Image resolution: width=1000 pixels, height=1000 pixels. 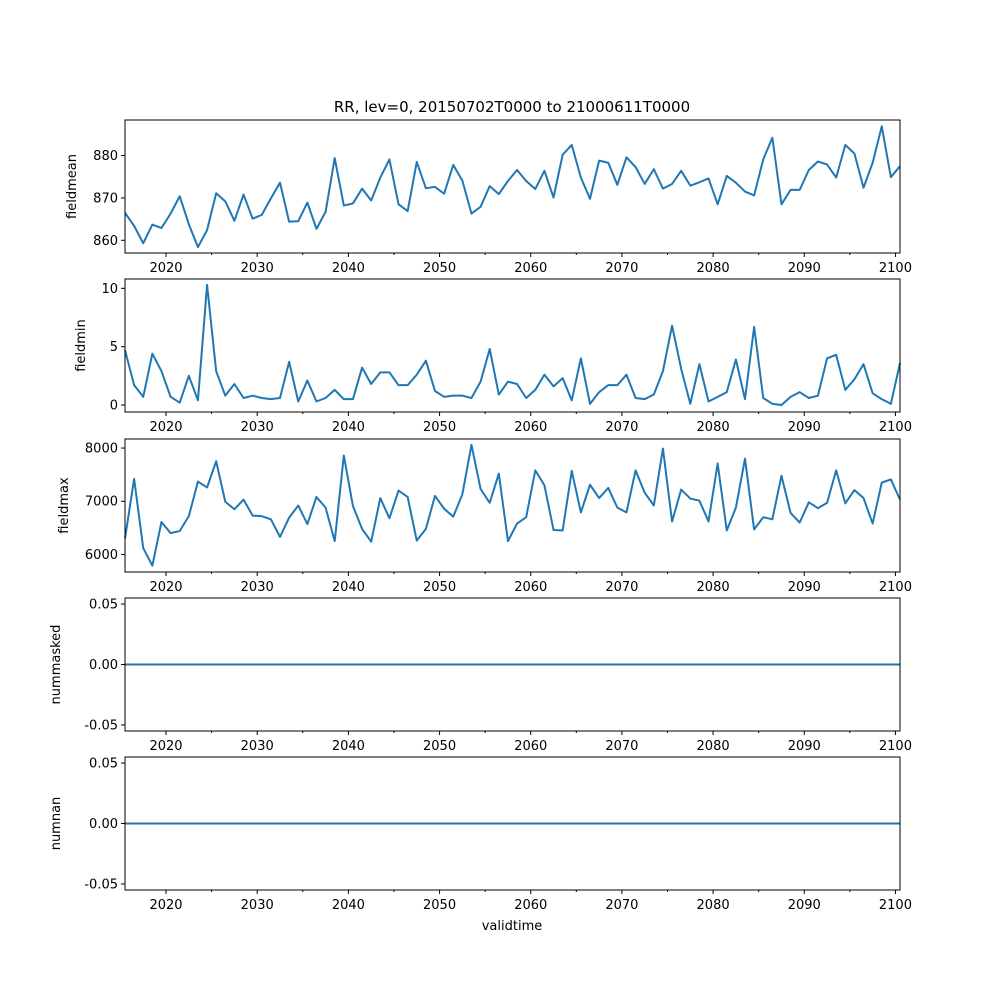 What do you see at coordinates (56, 665) in the screenshot?
I see `y-axis-label-nummasked: nummasked` at bounding box center [56, 665].